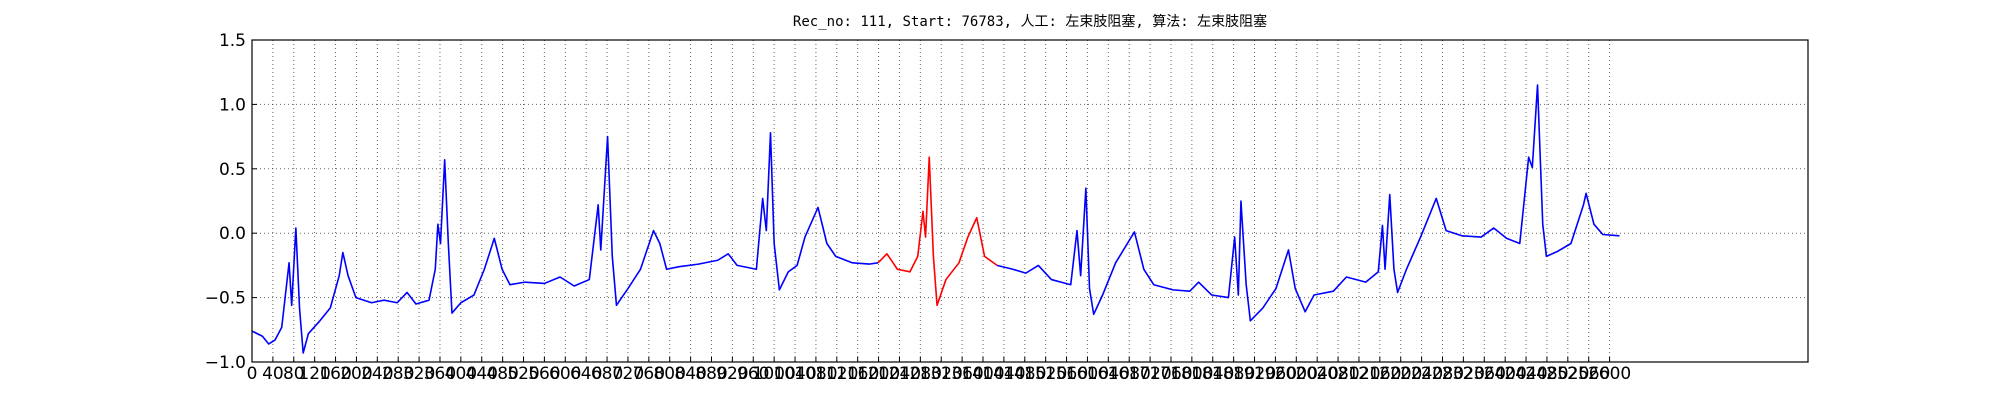 The width and height of the screenshot is (2000, 400). I want to click on x-tick-label: 2600, so click(1609, 374).